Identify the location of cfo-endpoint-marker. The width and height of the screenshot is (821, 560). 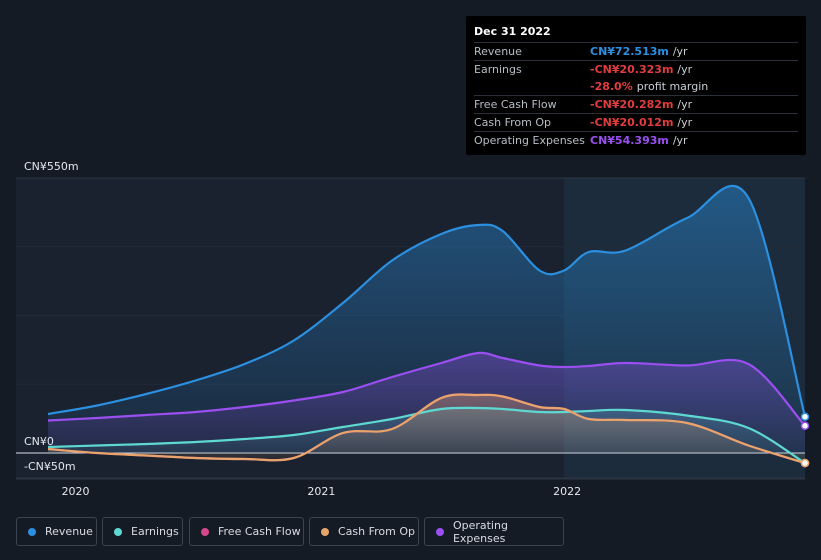
(805, 463).